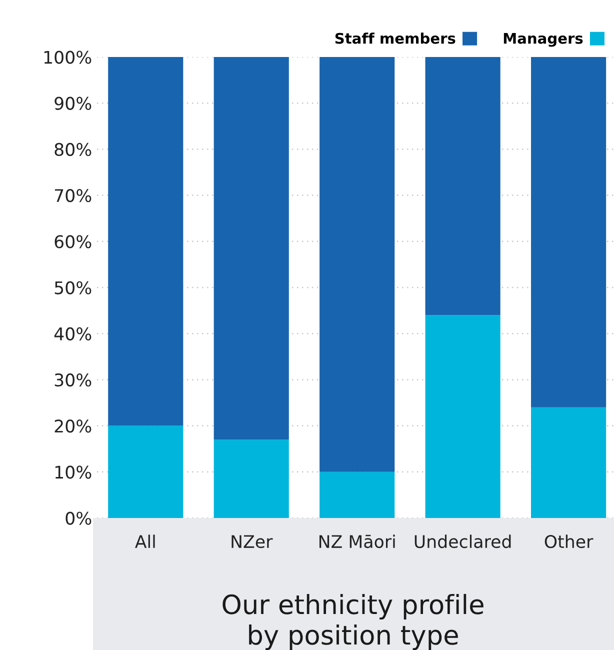 The width and height of the screenshot is (614, 650). What do you see at coordinates (73, 149) in the screenshot?
I see `y-tick-label: 80%` at bounding box center [73, 149].